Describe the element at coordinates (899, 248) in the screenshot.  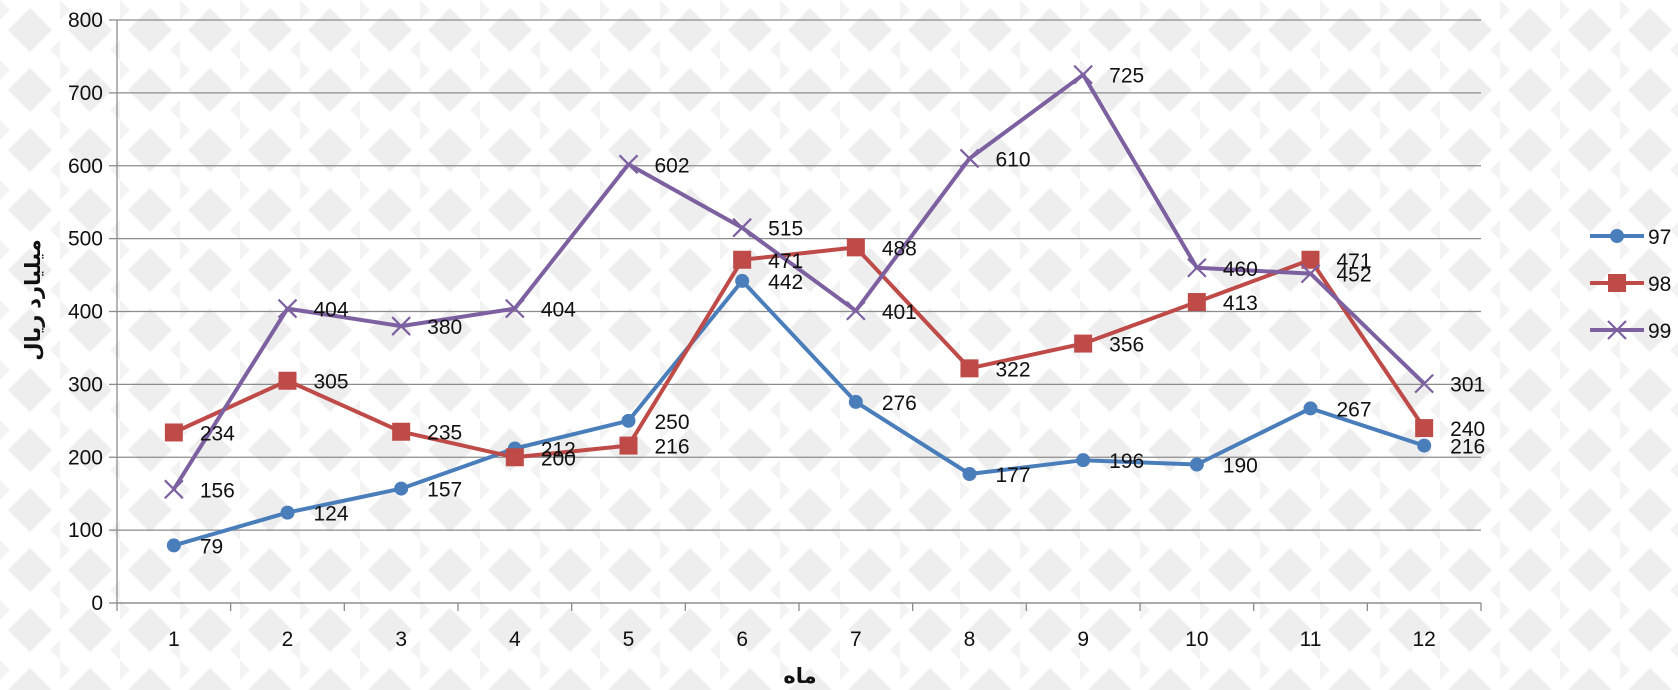
I see `data-label: 488` at that location.